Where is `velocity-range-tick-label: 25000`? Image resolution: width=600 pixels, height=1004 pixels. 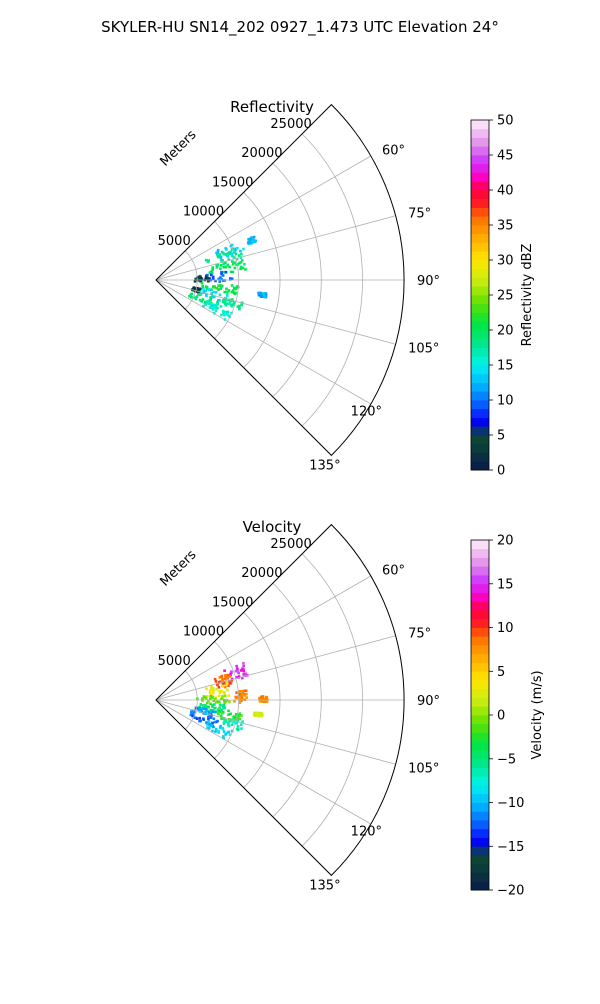
velocity-range-tick-label: 25000 is located at coordinates (290, 544).